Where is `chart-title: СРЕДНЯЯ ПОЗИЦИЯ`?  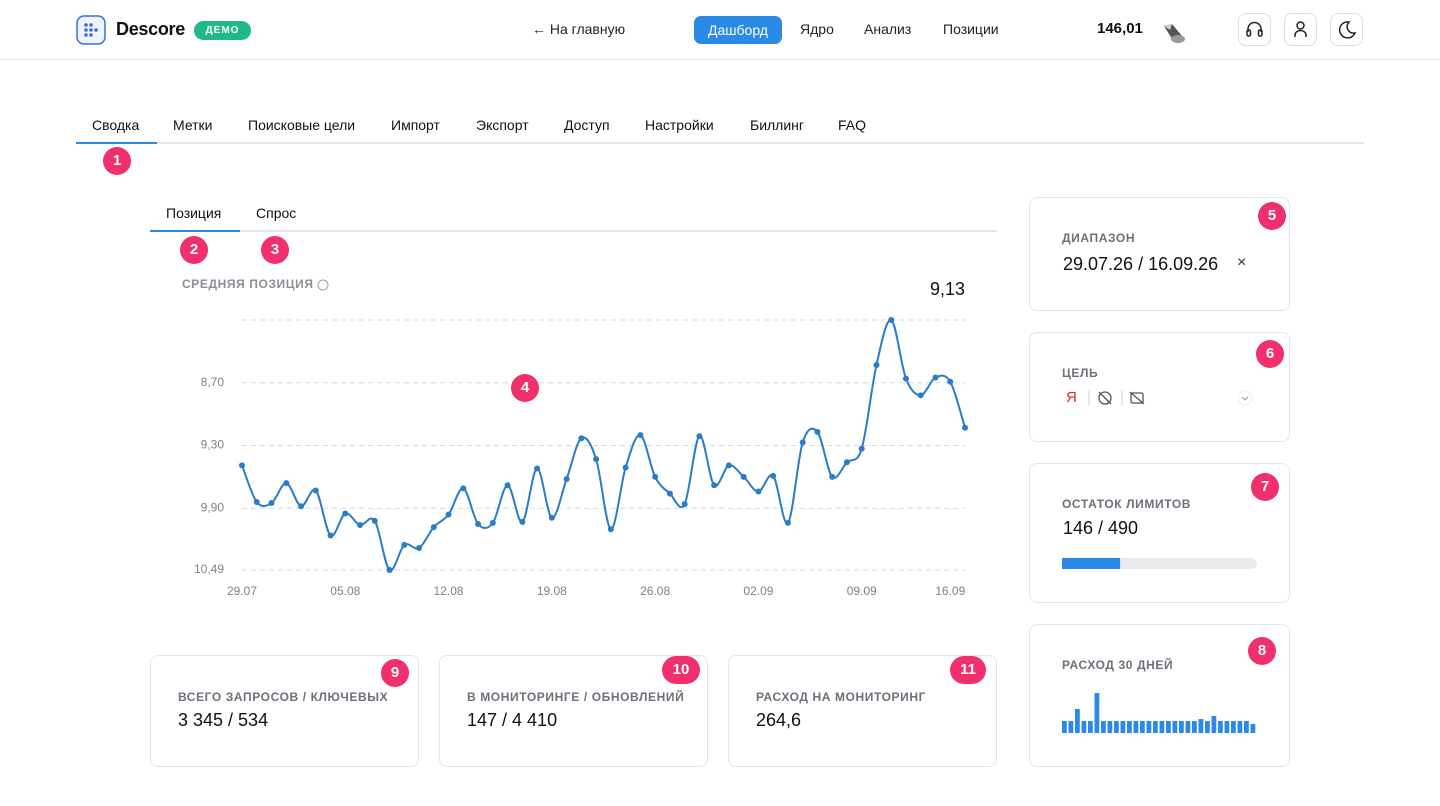
chart-title: СРЕДНЯЯ ПОЗИЦИЯ is located at coordinates (248, 284).